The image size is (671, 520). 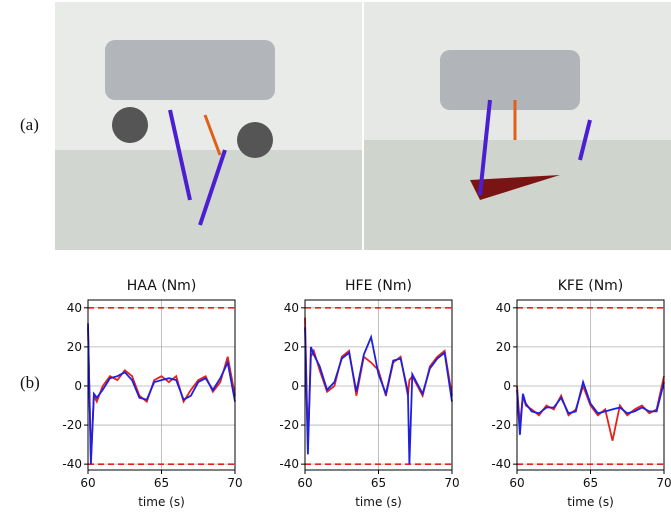 I want to click on chart-title: HFE (Nm), so click(x=378, y=286).